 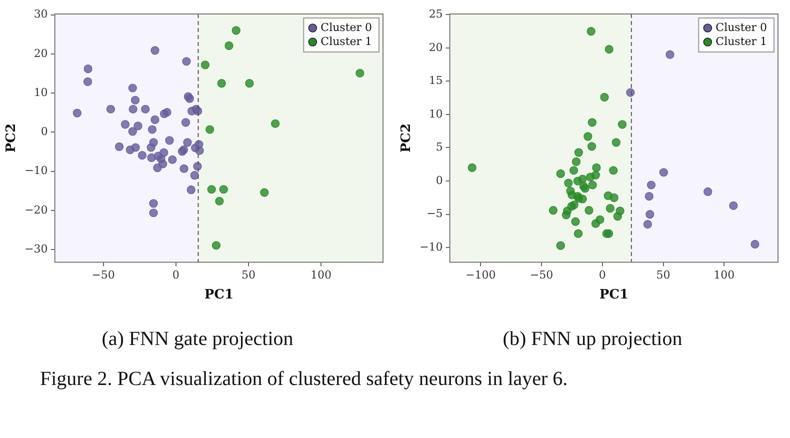 What do you see at coordinates (304, 379) in the screenshot?
I see `caption: Figure 2. PCA visualization of clustered safety neurons in layer 6.` at bounding box center [304, 379].